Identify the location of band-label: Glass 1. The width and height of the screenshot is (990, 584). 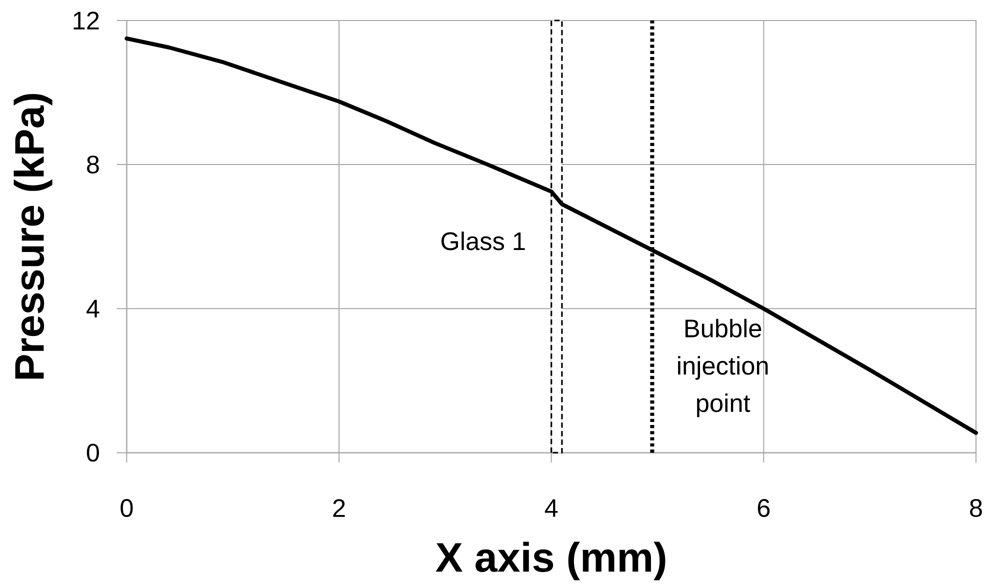
(483, 241).